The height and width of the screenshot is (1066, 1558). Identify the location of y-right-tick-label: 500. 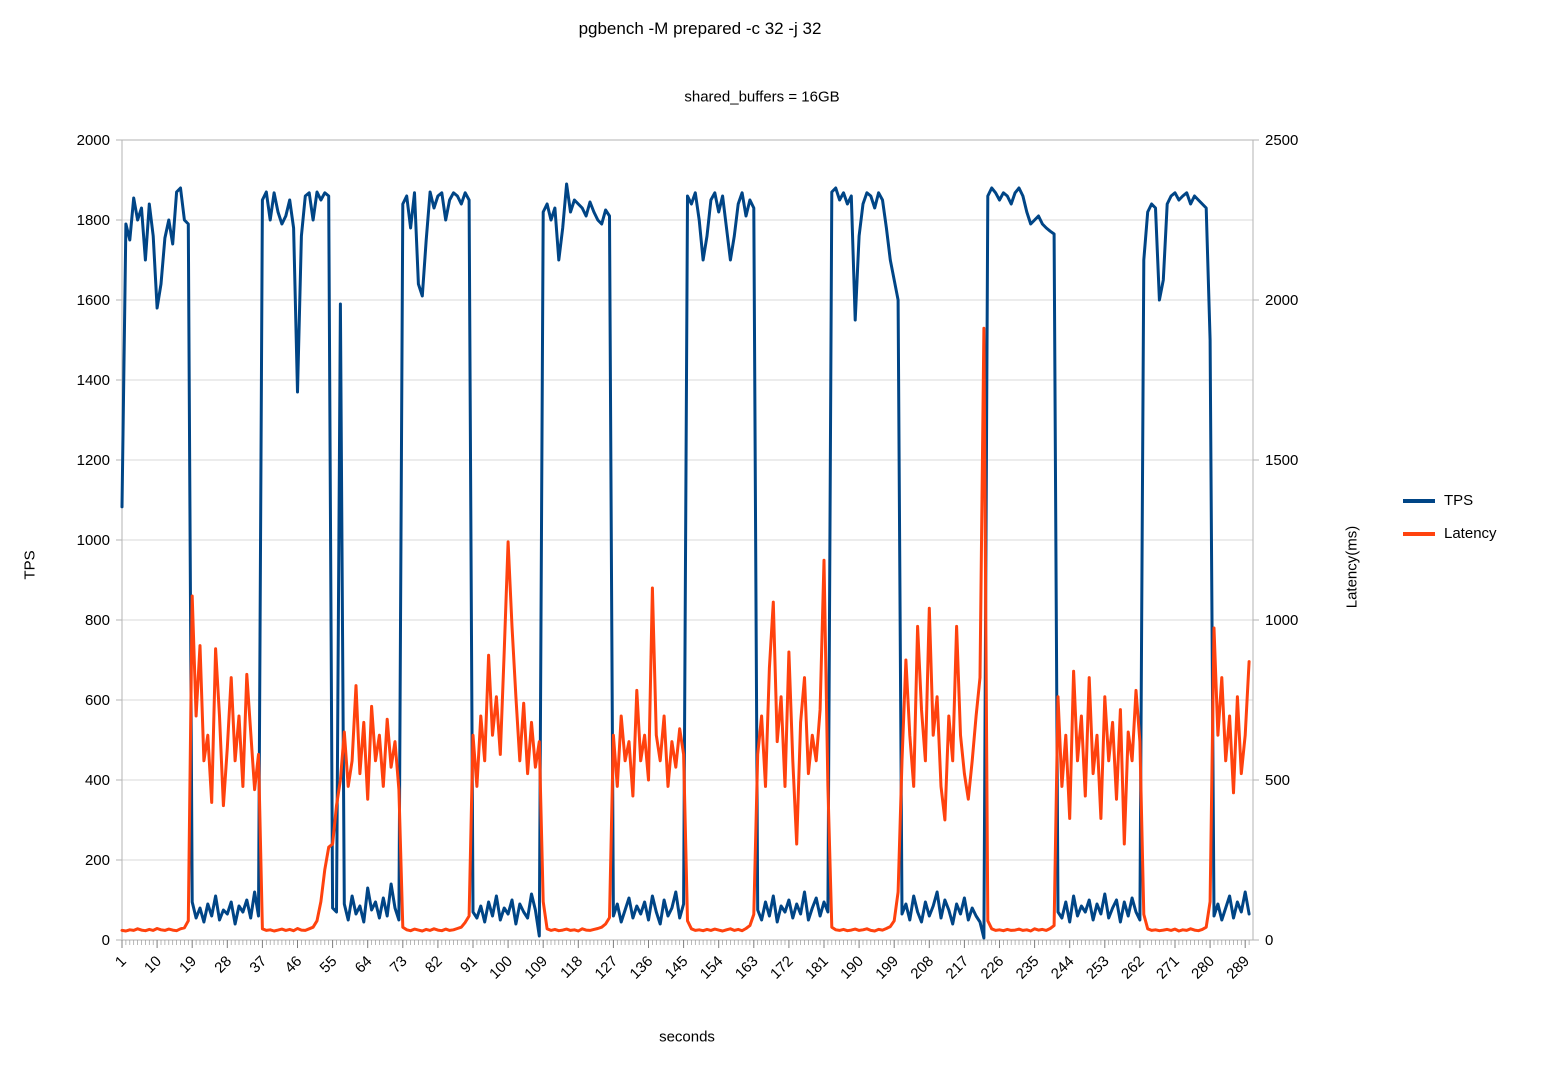
(1277, 780).